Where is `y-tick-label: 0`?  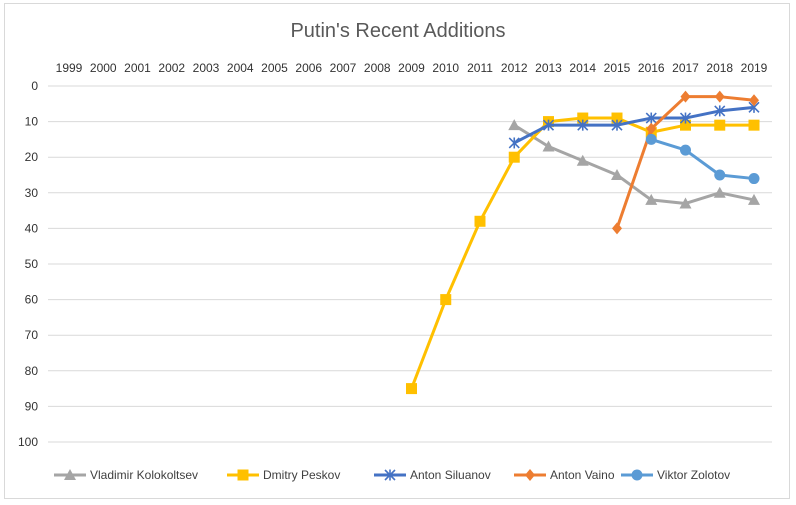
y-tick-label: 0 is located at coordinates (34, 86).